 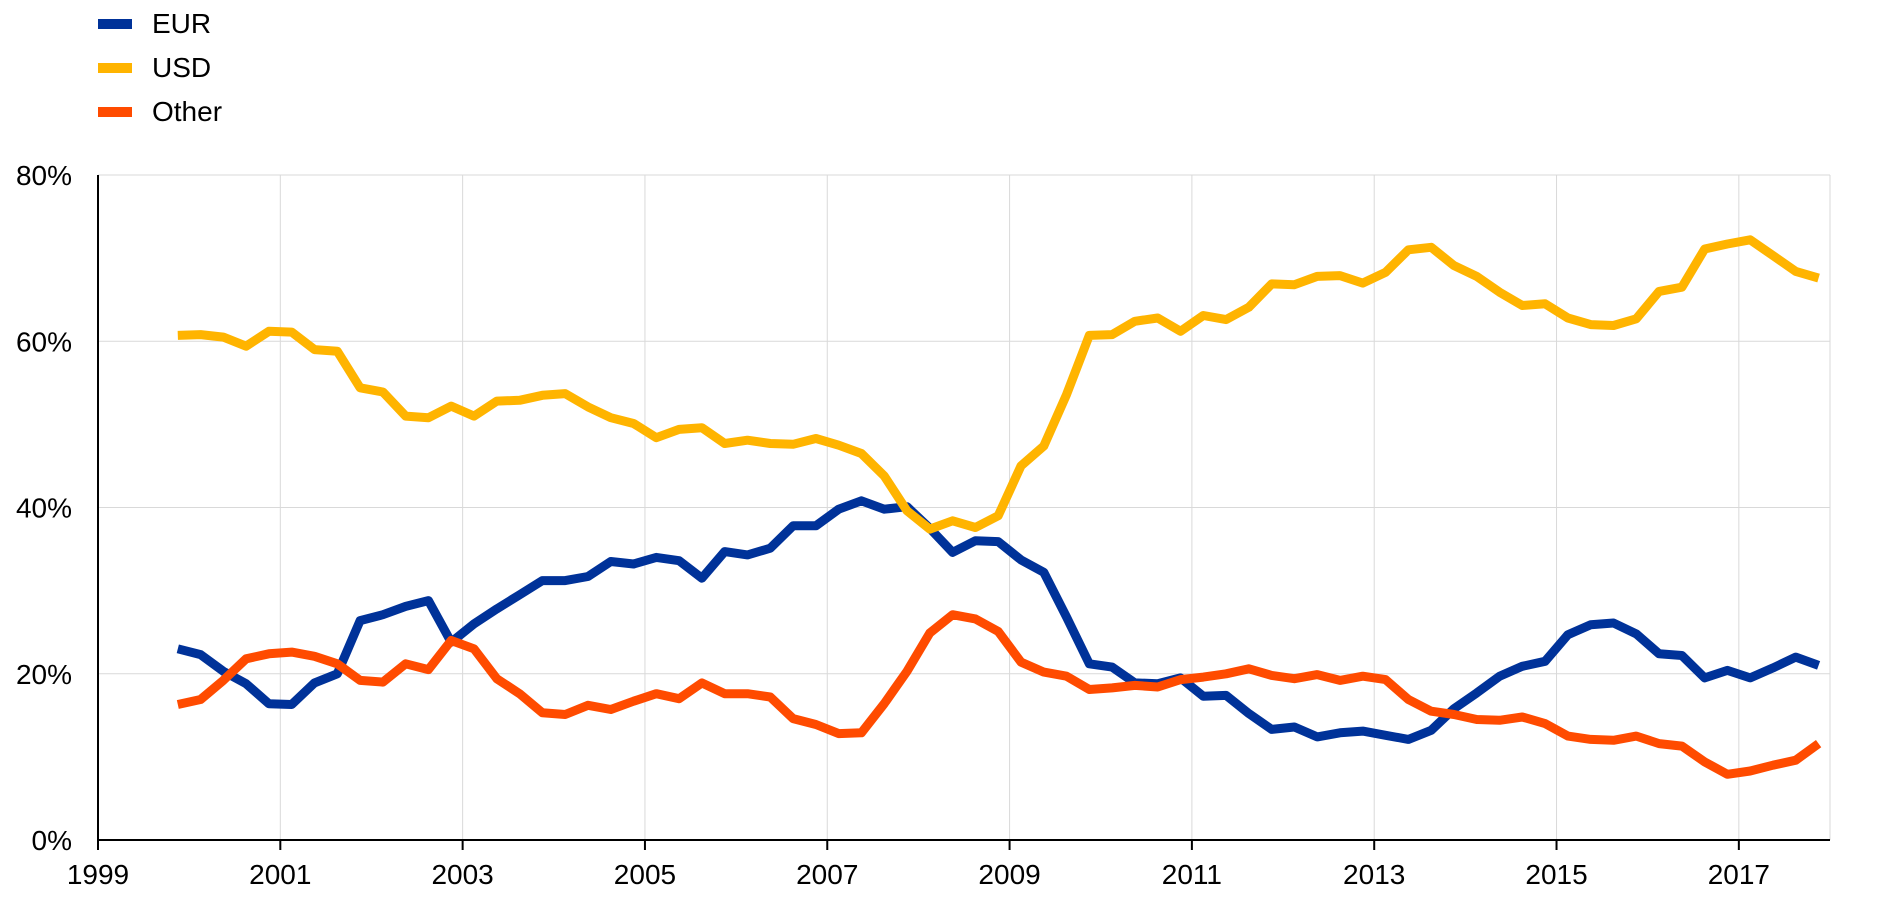 I want to click on y-axis-tick-labels: 0% 20% 40% 60% 80%, so click(x=44, y=508).